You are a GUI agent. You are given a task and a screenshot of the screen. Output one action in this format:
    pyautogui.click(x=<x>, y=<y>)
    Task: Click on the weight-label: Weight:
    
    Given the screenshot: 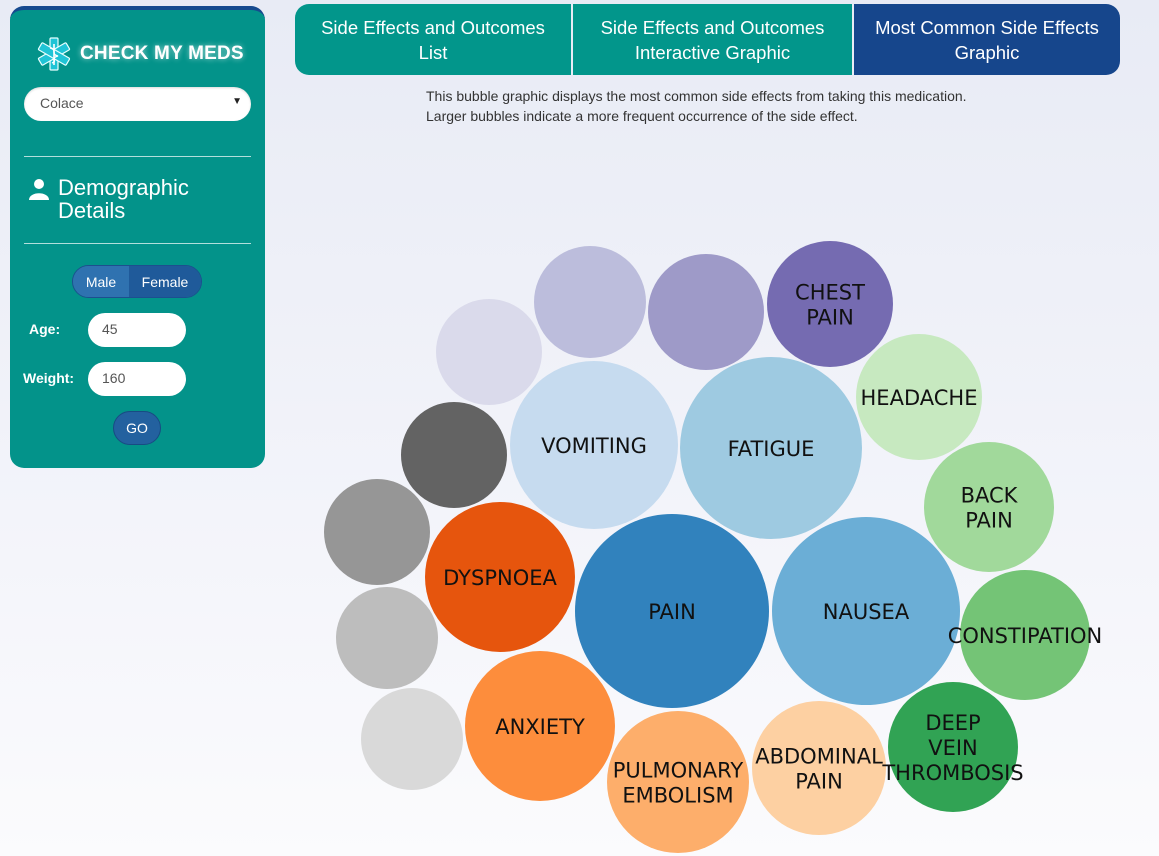 What is the action you would take?
    pyautogui.click(x=49, y=378)
    